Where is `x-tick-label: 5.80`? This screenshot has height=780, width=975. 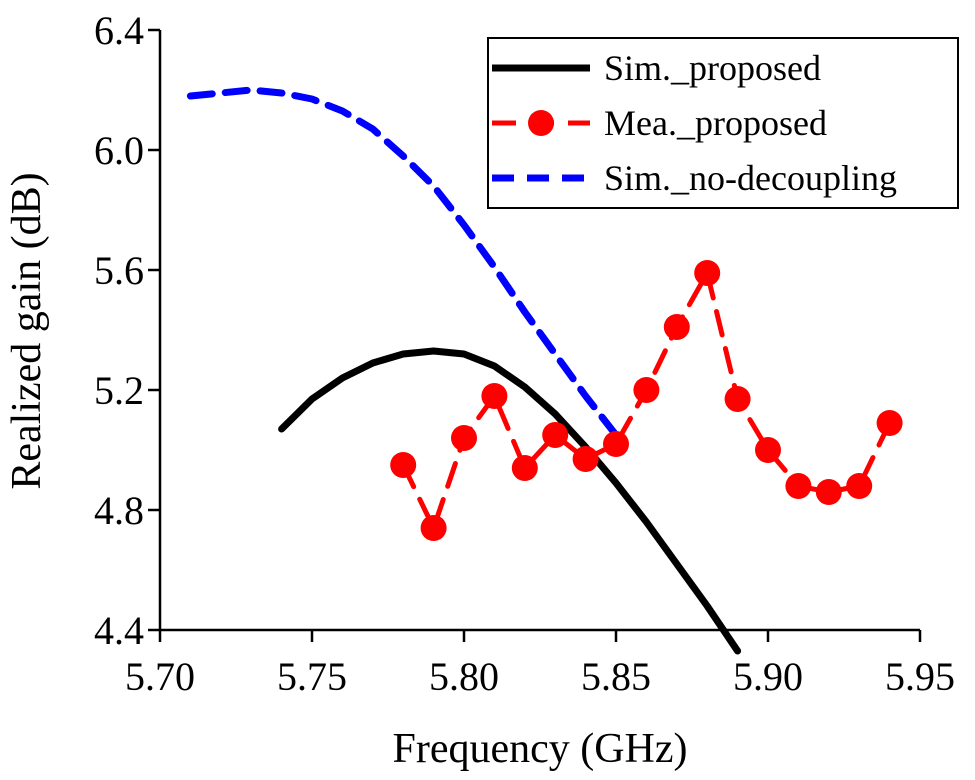
x-tick-label: 5.80 is located at coordinates (464, 676).